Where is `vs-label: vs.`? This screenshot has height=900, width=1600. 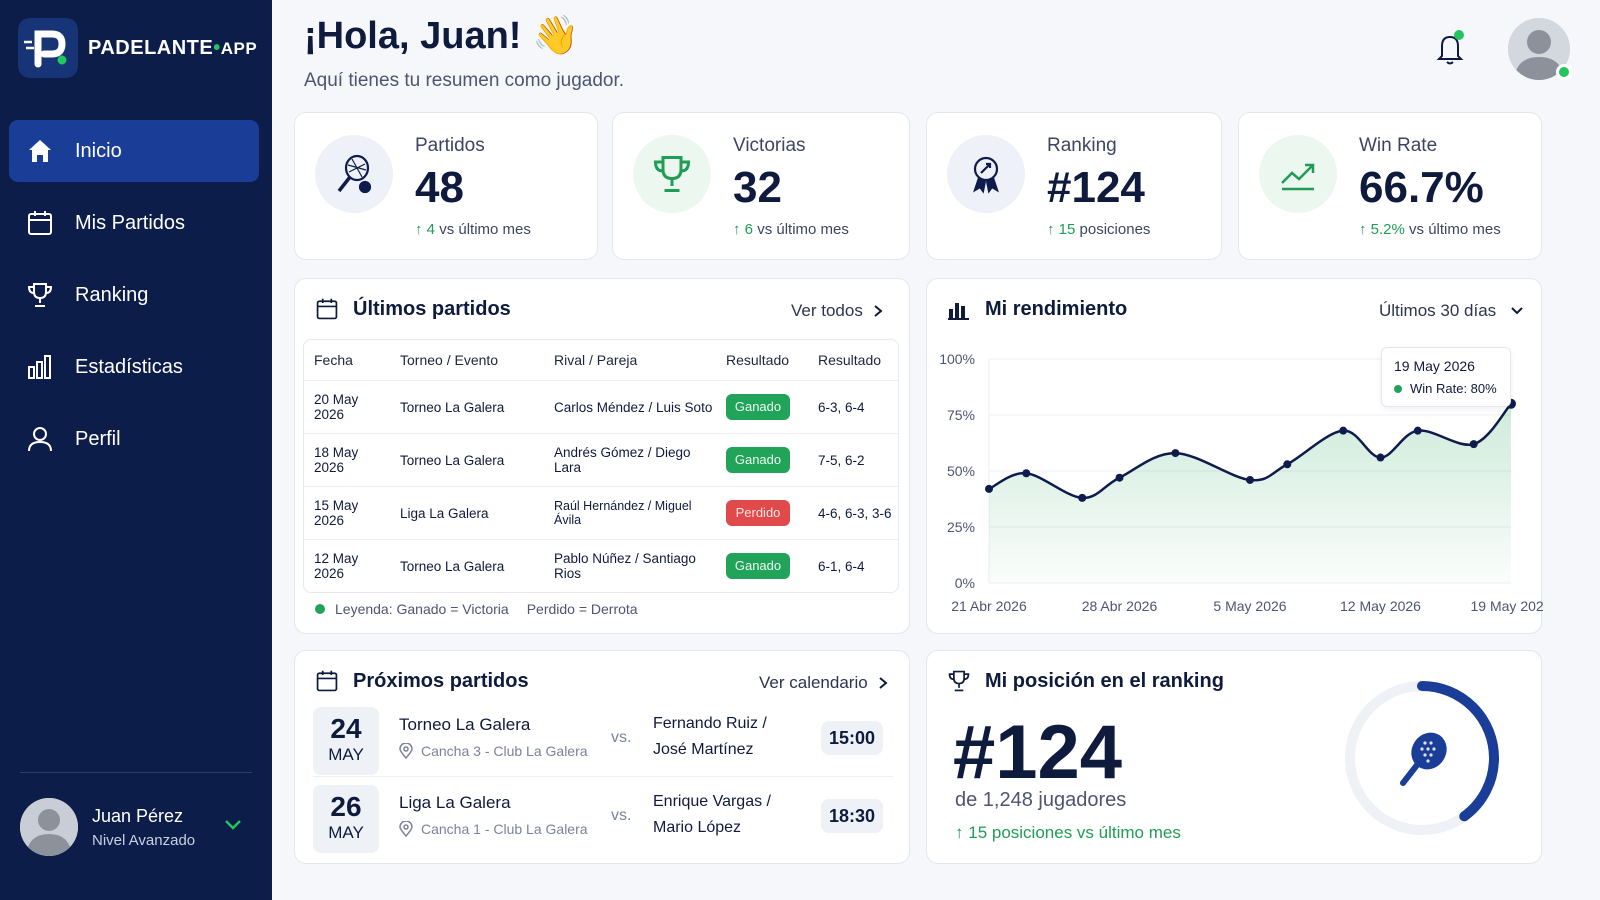
vs-label: vs. is located at coordinates (621, 737).